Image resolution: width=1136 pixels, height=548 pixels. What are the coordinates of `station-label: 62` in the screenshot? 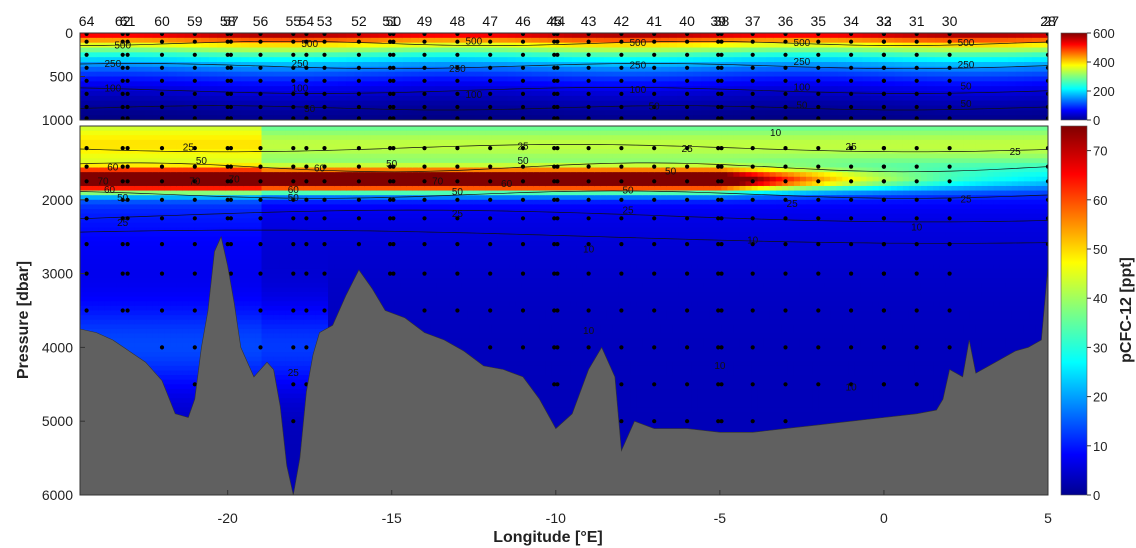 It's located at (123, 21).